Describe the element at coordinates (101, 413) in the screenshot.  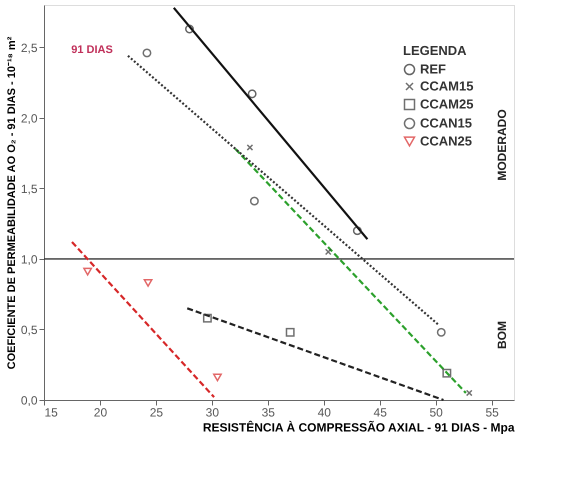
I see `x-tick-label: 20` at that location.